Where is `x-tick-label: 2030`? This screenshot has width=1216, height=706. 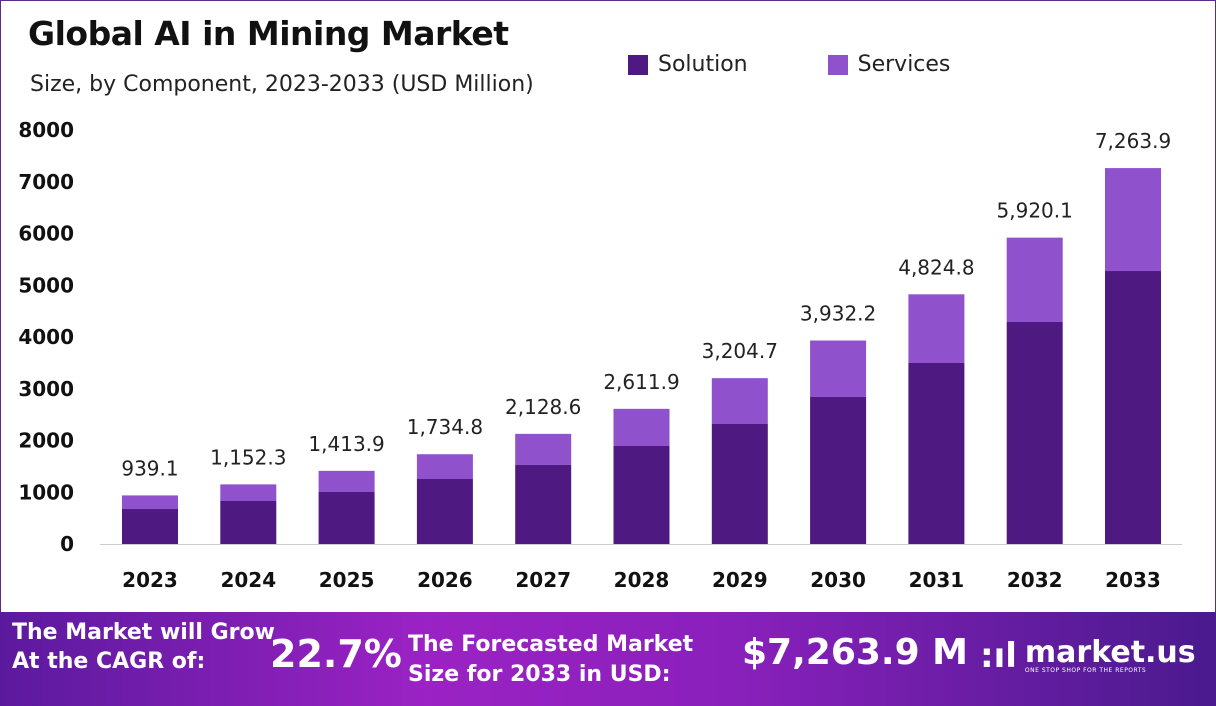
x-tick-label: 2030 is located at coordinates (838, 580).